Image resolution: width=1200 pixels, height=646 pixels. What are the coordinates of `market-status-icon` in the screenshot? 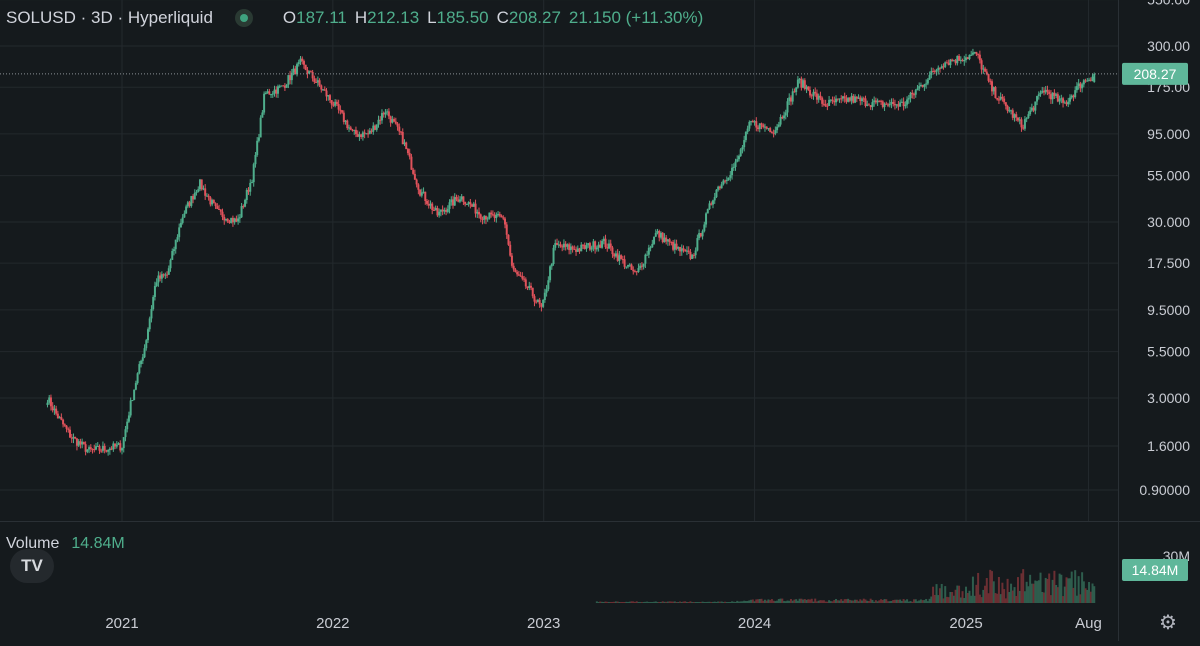 It's located at (243, 18).